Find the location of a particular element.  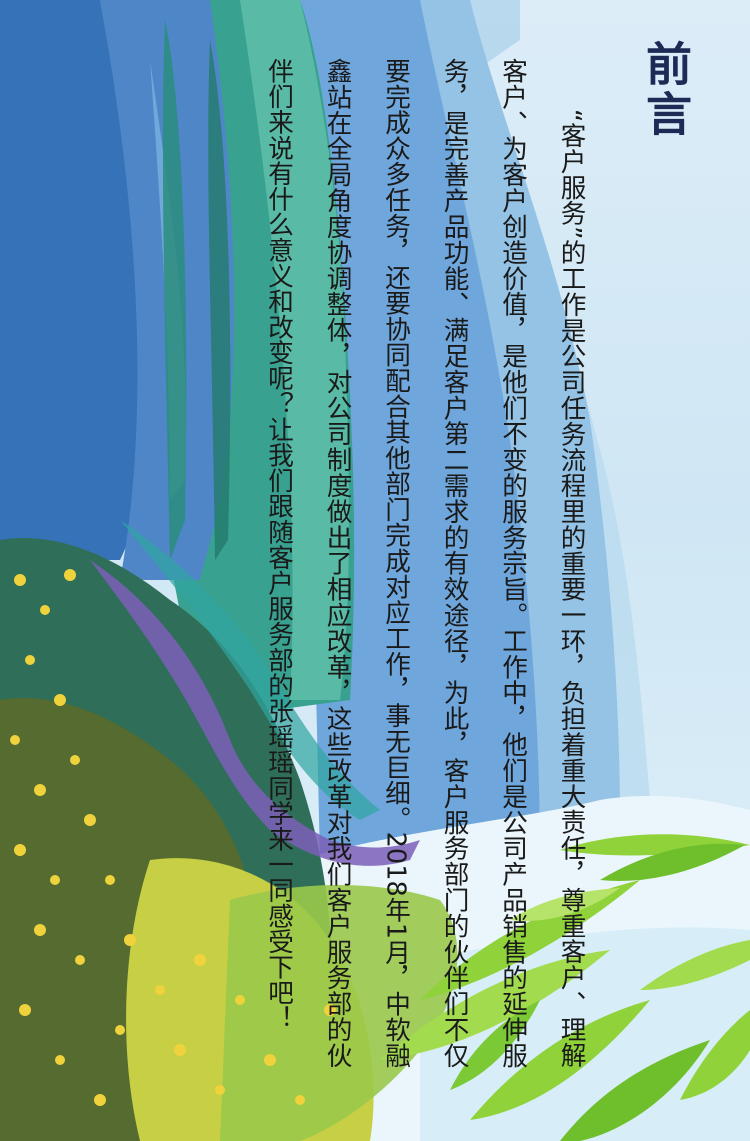

purple-sweep is located at coordinates (255, 713).